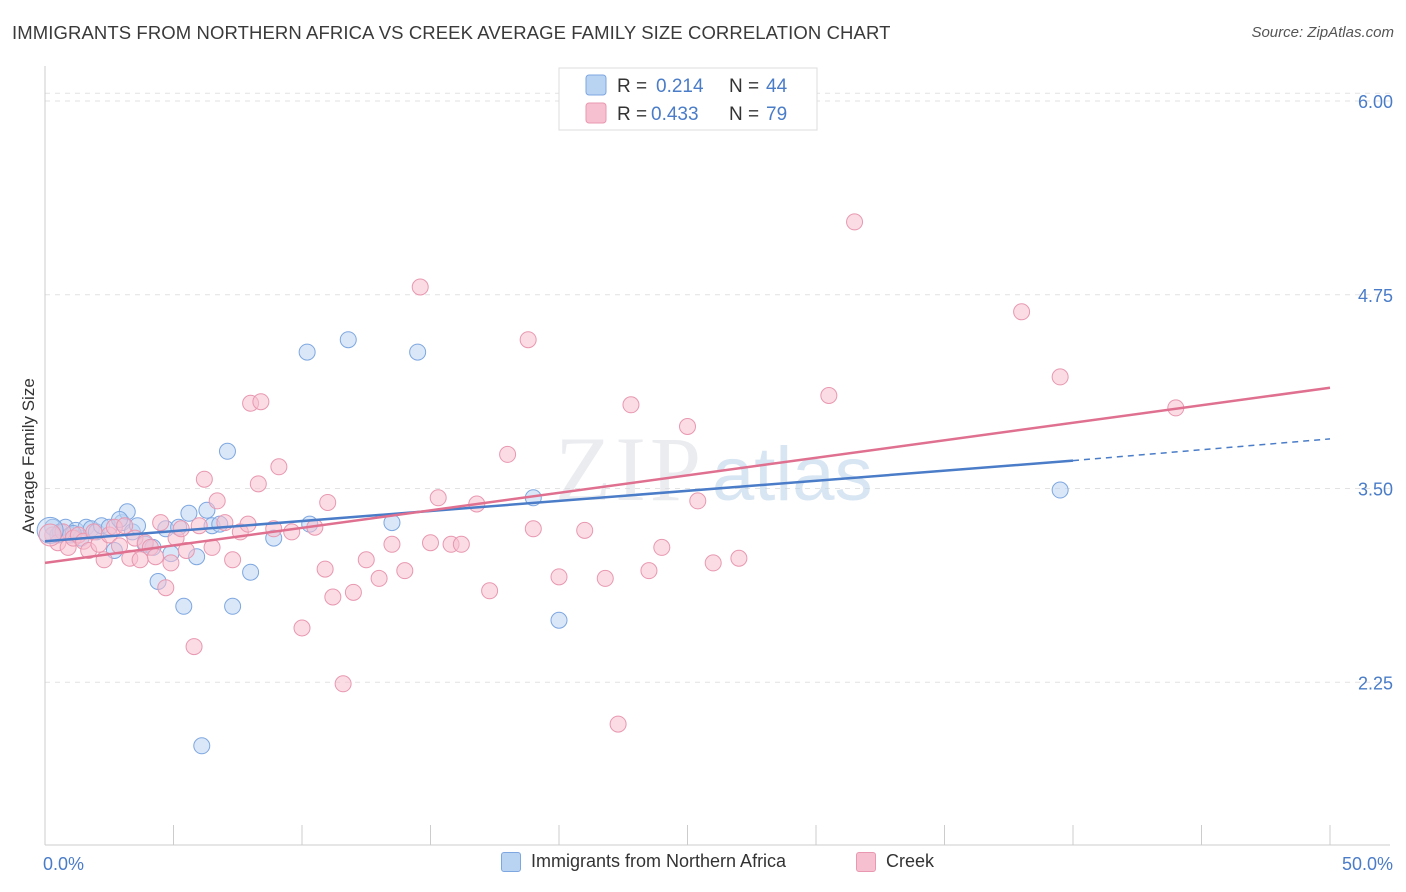 This screenshot has width=1406, height=892. I want to click on chart-source: Source: ZipAtlas.com, so click(1322, 32).